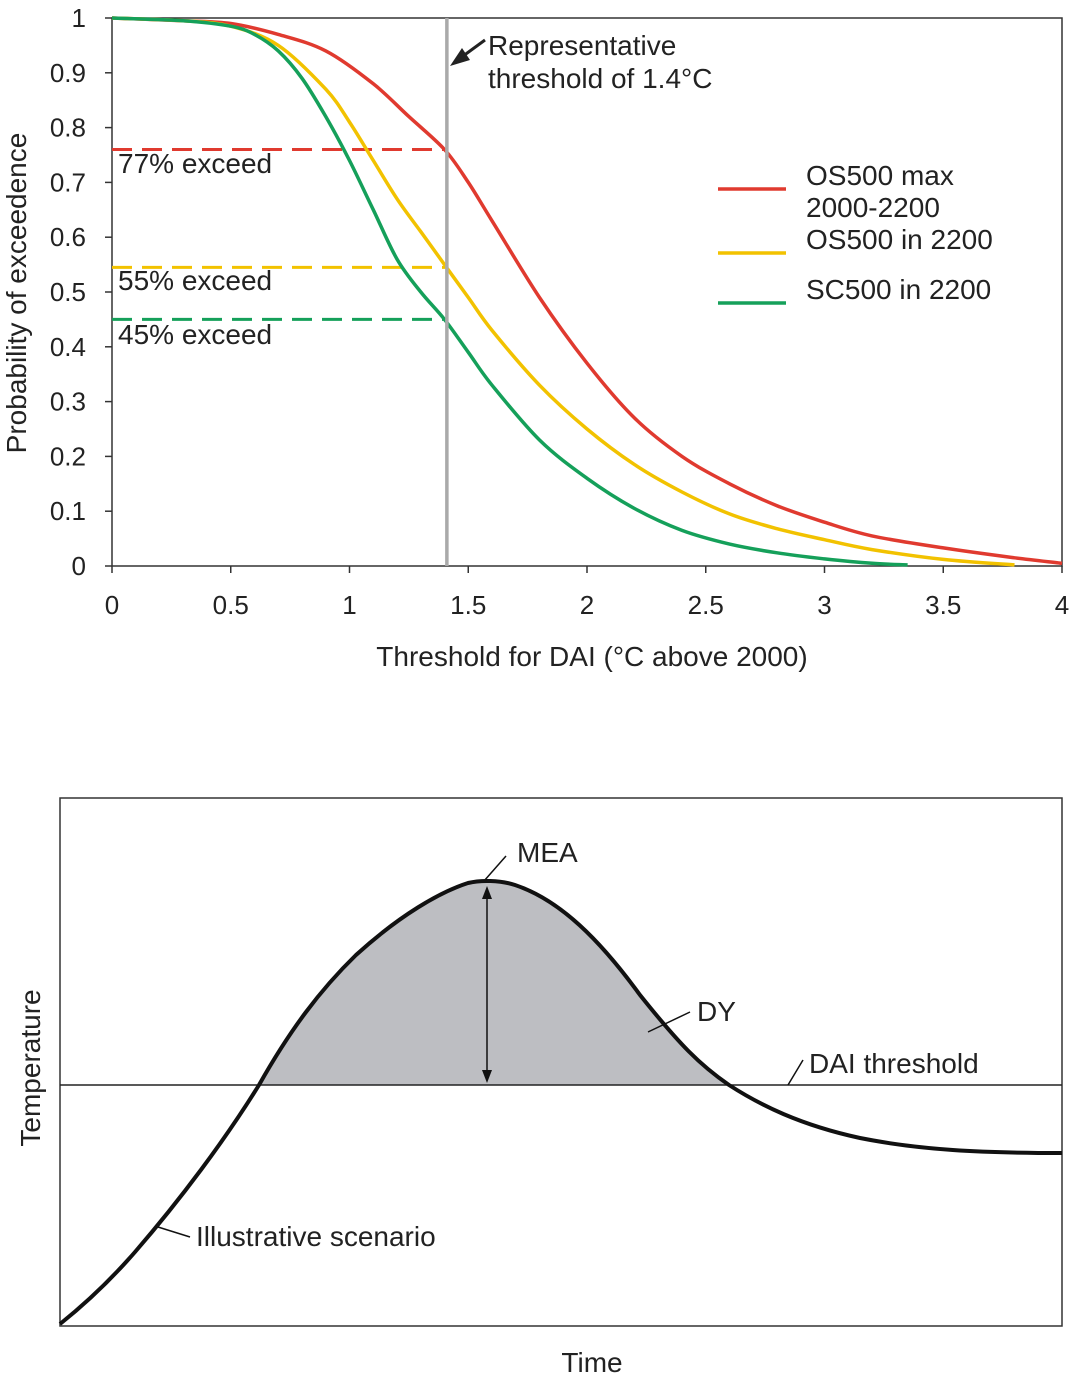 The width and height of the screenshot is (1072, 1382). I want to click on y-tick-label: 0.5, so click(68, 292).